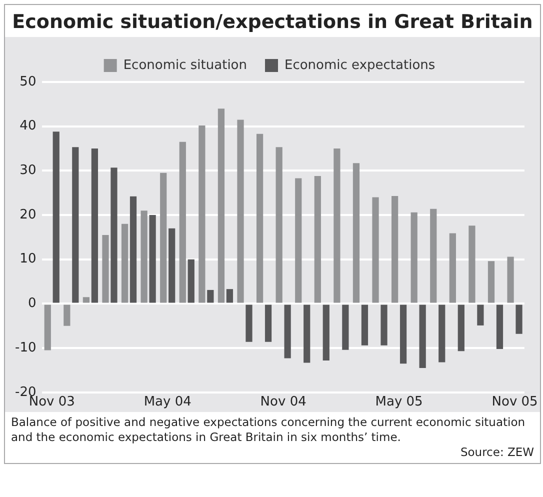 The height and width of the screenshot is (497, 543). Describe the element at coordinates (28, 82) in the screenshot. I see `y-tick-label: 50` at that location.